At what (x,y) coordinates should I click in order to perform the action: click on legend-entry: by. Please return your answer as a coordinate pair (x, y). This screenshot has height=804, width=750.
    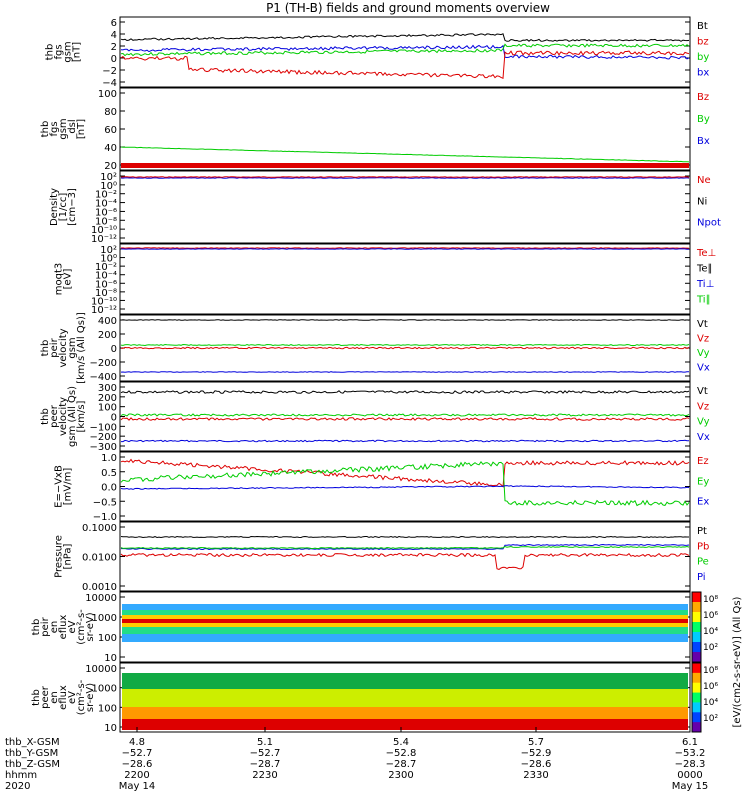
    Looking at the image, I should click on (703, 57).